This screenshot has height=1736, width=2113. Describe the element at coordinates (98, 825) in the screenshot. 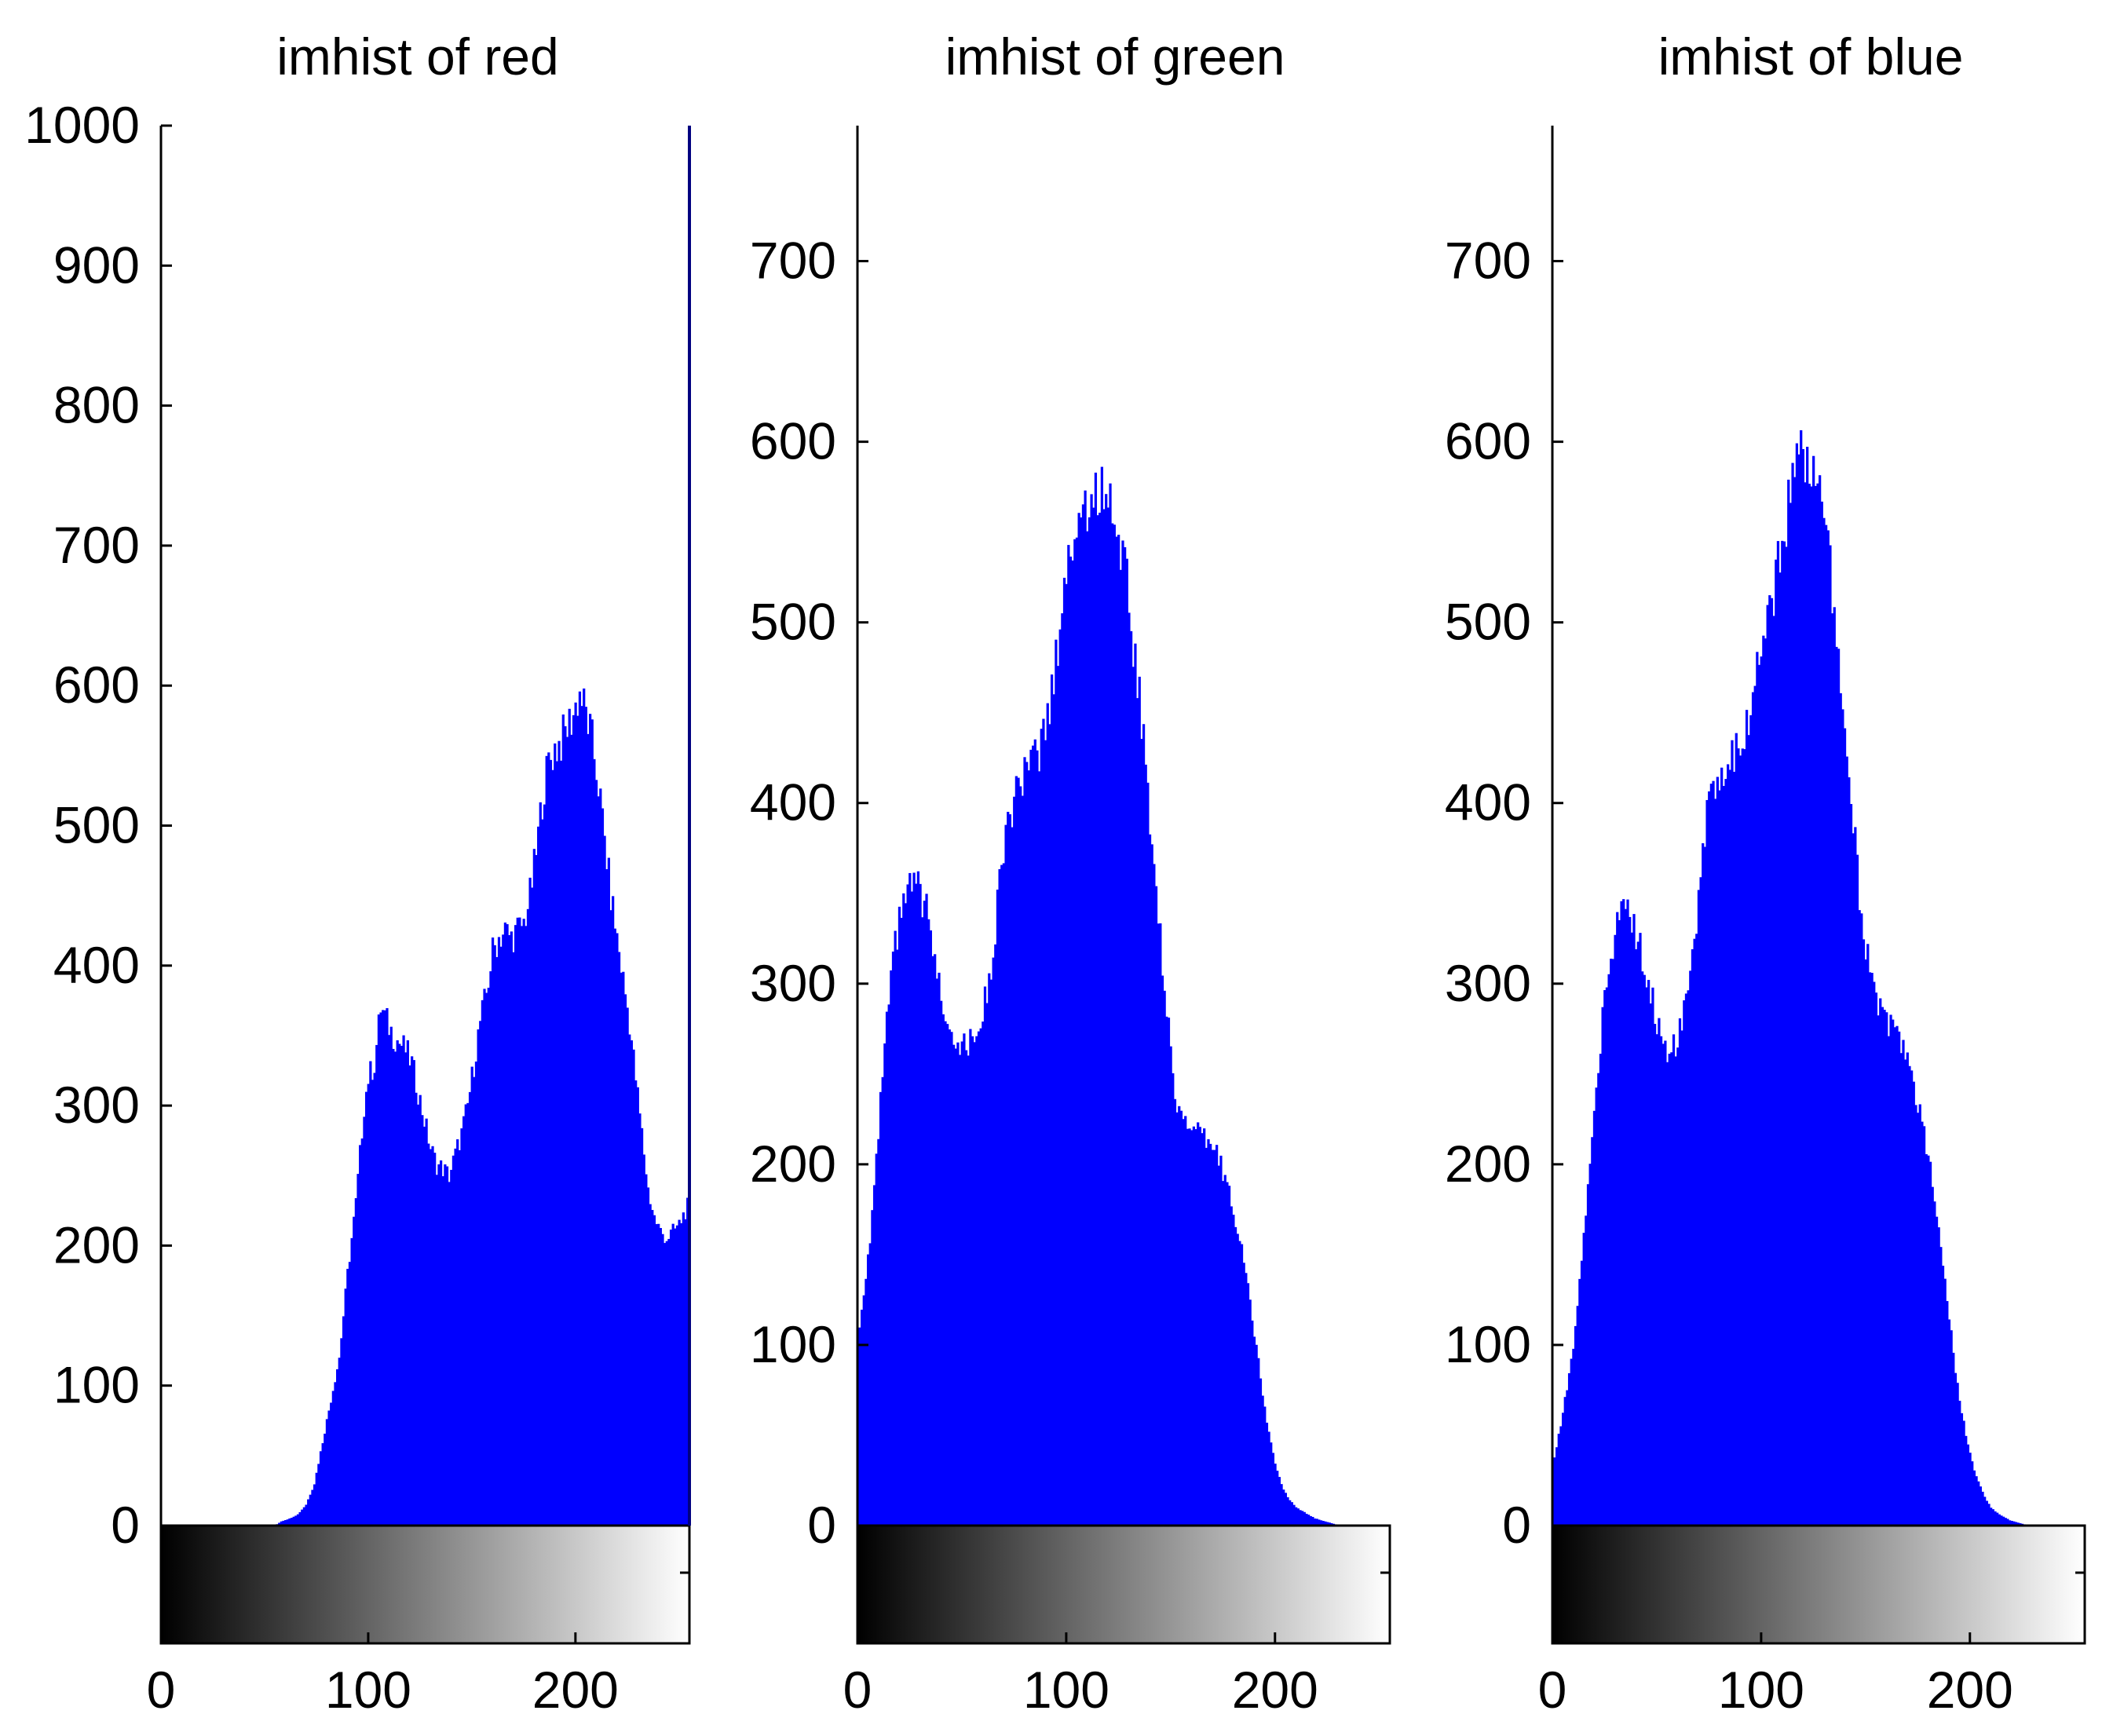

I see `y-ticks-red: 0 100 200 300 400 500 600 700 800 900 1000` at that location.